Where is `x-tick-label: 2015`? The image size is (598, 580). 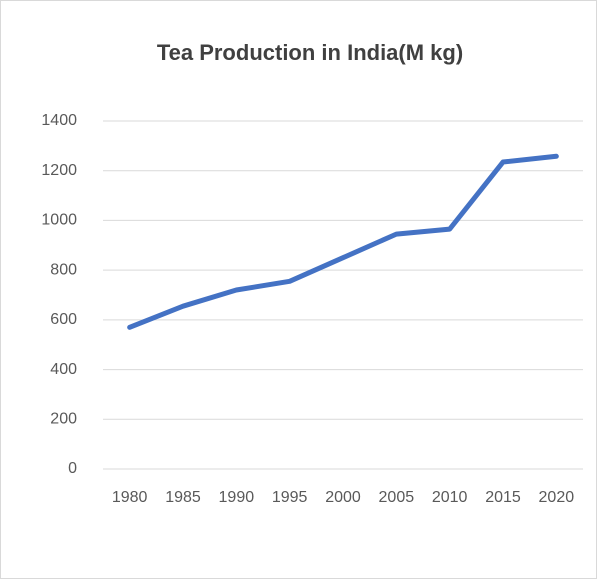
x-tick-label: 2015 is located at coordinates (503, 497).